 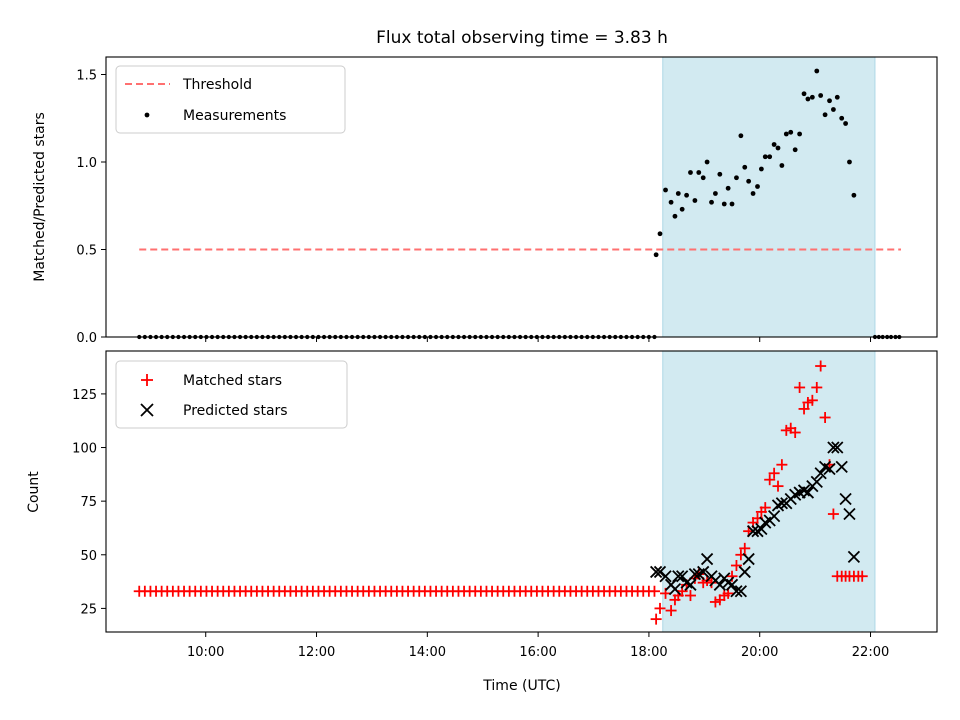 I want to click on panel-top-y-ticks: 0.0 0.5 1.0 1.5, so click(x=91, y=207).